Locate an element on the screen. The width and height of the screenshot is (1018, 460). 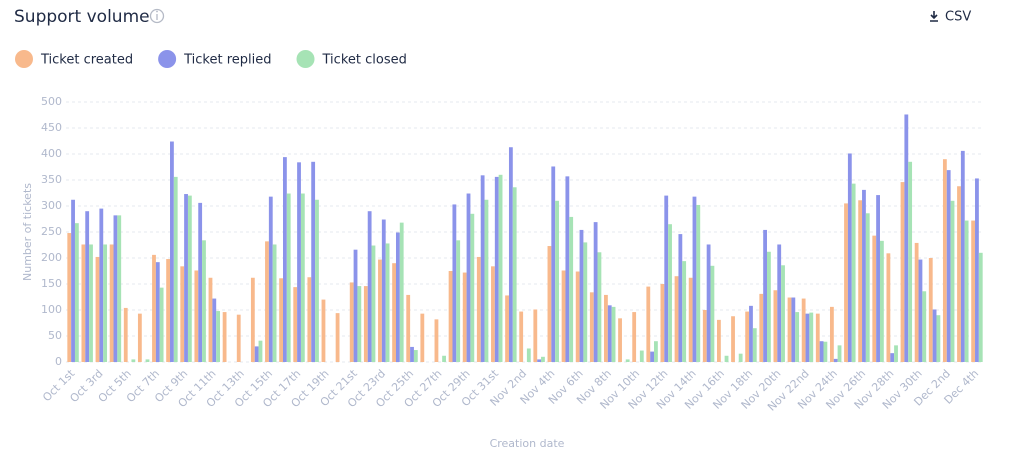
legend-label: Ticket replied is located at coordinates (227, 60).